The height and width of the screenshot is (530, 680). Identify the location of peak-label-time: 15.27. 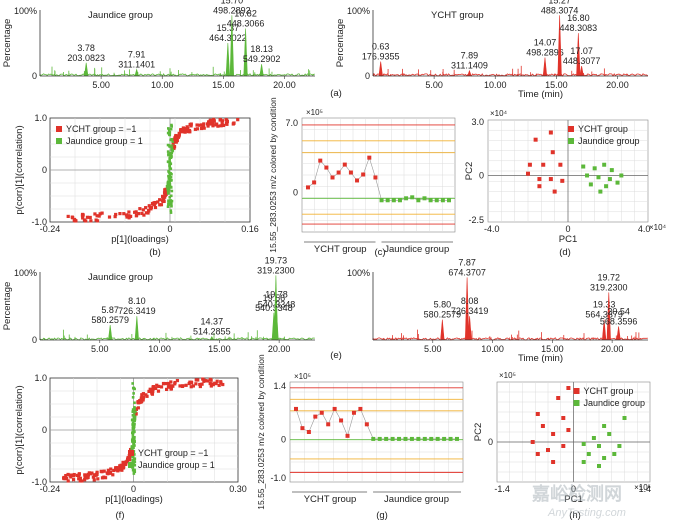
(559, 2).